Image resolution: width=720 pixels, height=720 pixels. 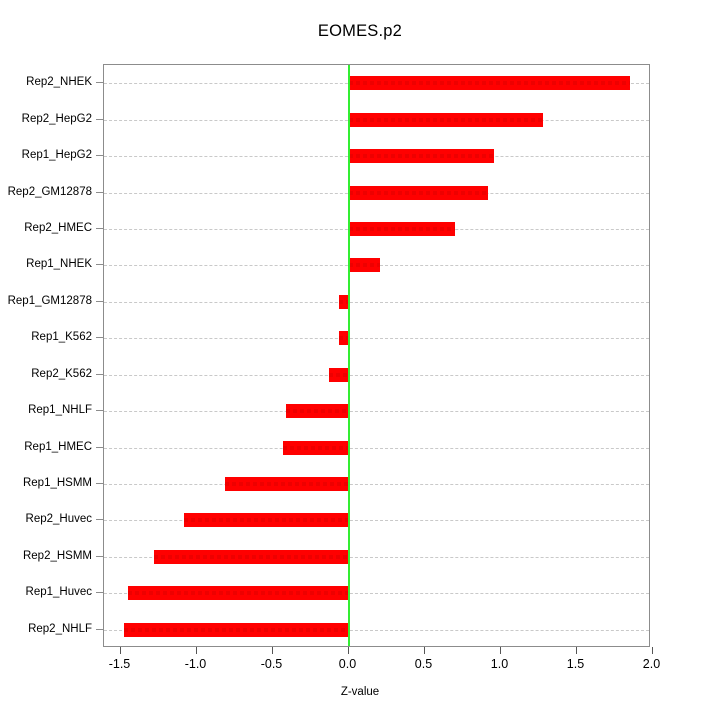 I want to click on y-axis-tick-label: Rep2_K562, so click(x=61, y=373).